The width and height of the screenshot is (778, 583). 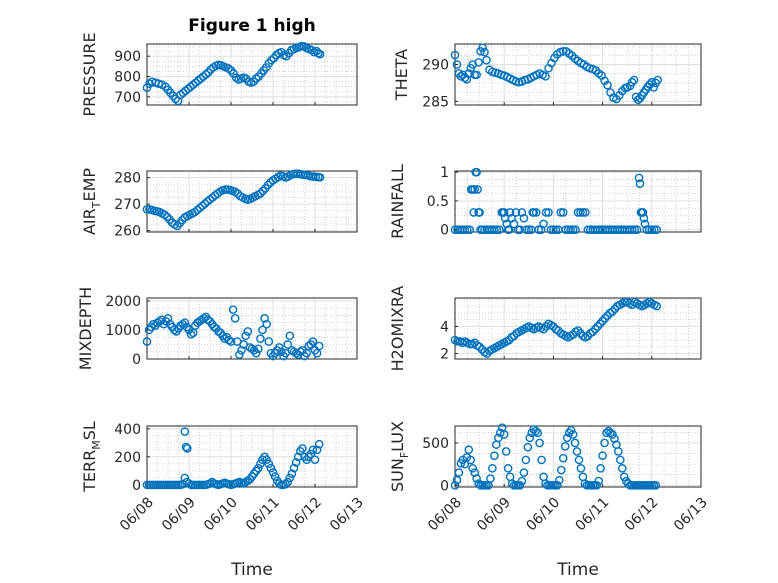 I want to click on subplot-air-temp: 260 270 280 AIRTEMP, so click(x=219, y=204).